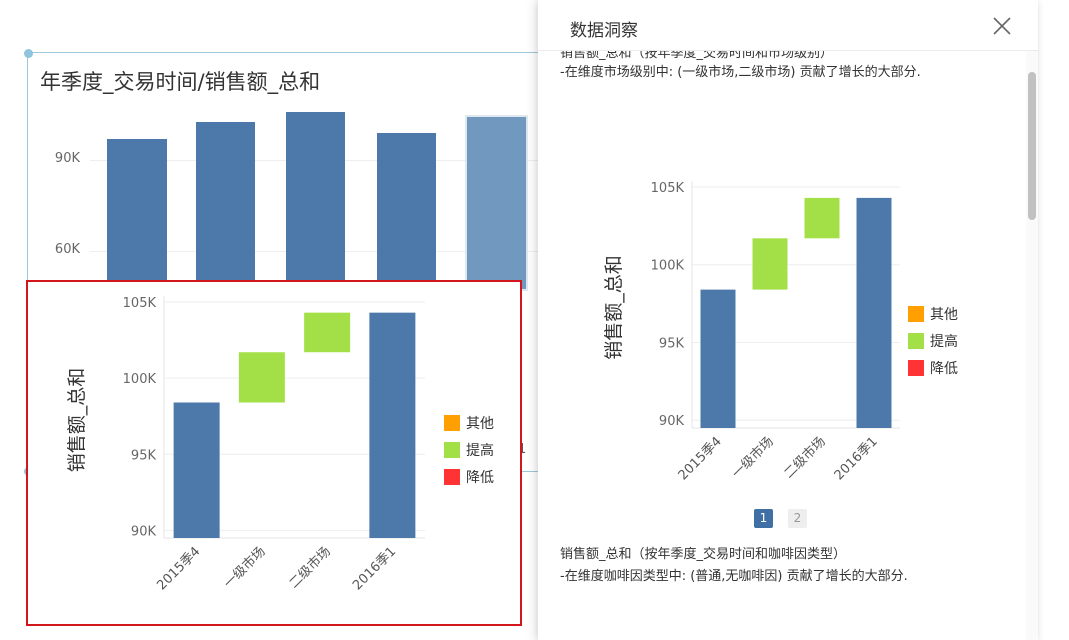 The width and height of the screenshot is (1069, 640). I want to click on close-icon, so click(1002, 26).